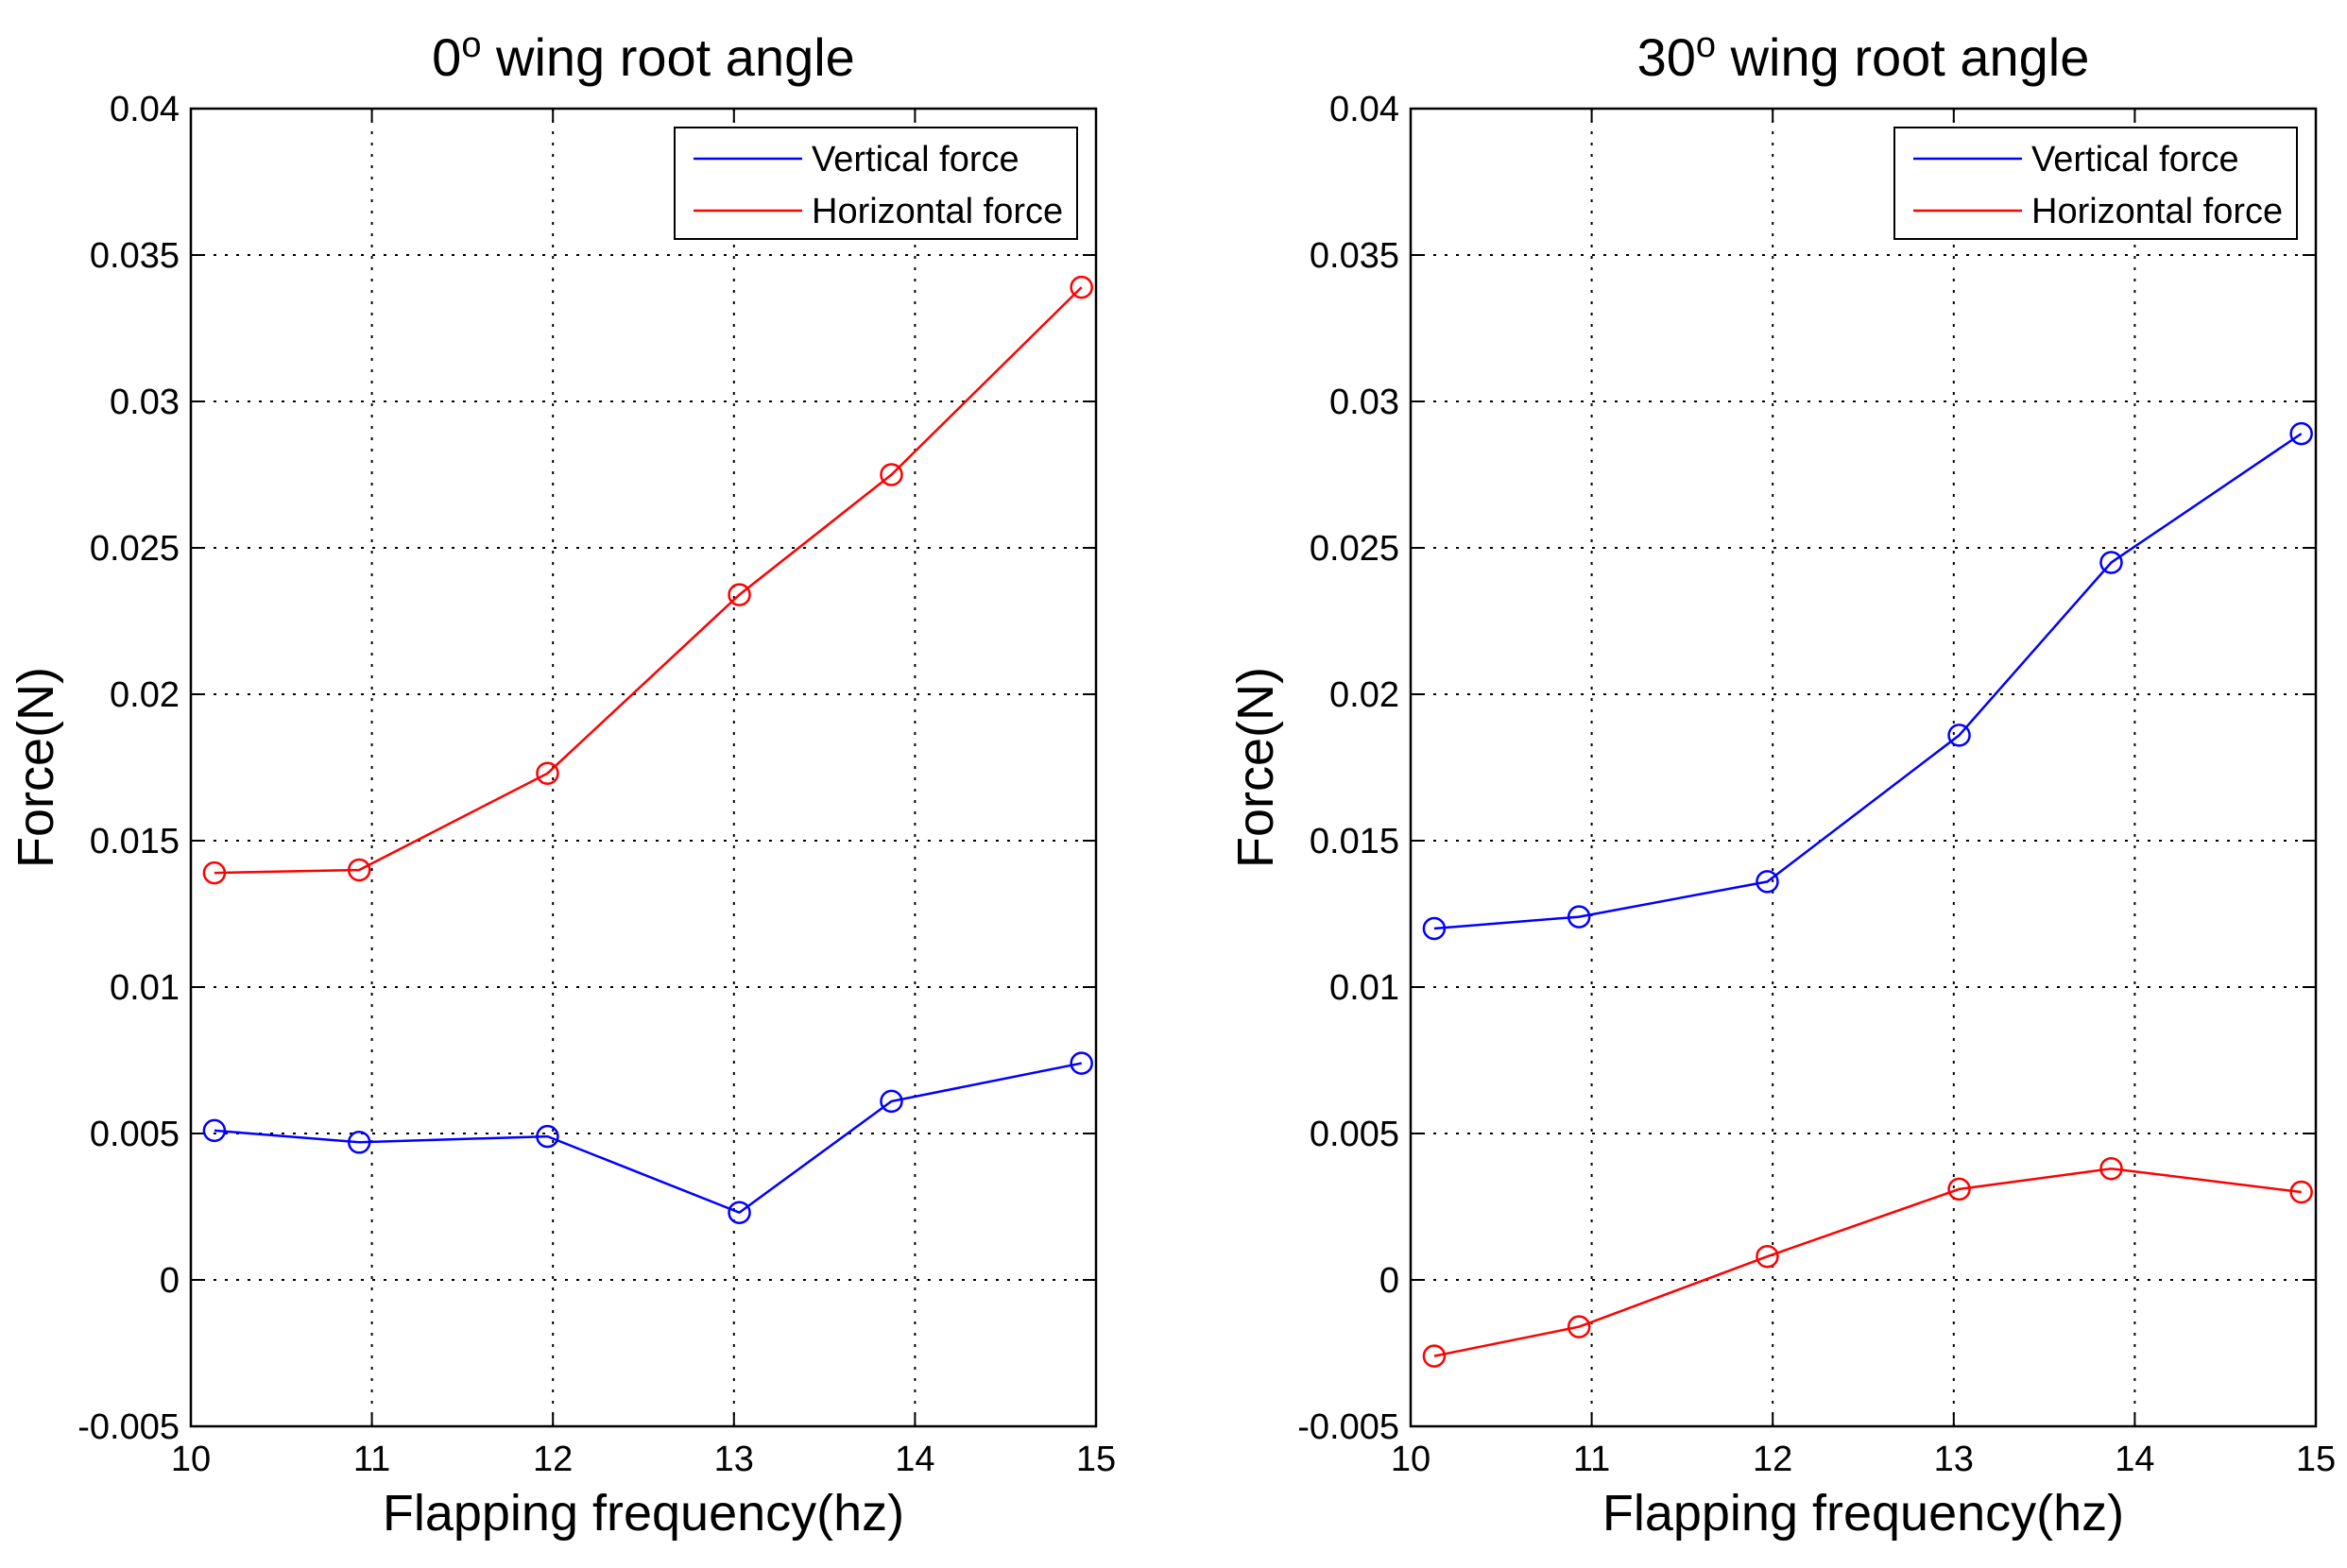 The height and width of the screenshot is (1568, 2347). Describe the element at coordinates (145, 109) in the screenshot. I see `chart-0-y-tick-label: 0.04` at that location.